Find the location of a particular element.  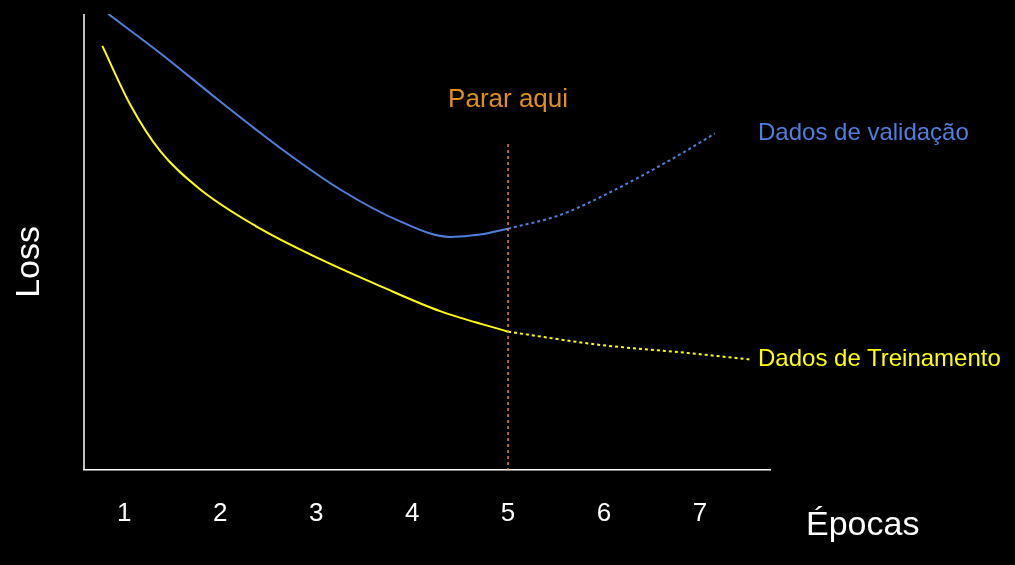

x-tick-label: 2 is located at coordinates (220, 511).